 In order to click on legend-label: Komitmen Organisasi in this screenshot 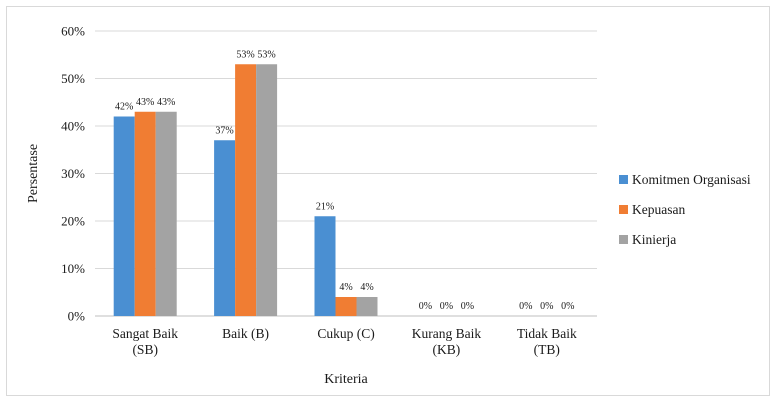, I will do `click(691, 179)`.